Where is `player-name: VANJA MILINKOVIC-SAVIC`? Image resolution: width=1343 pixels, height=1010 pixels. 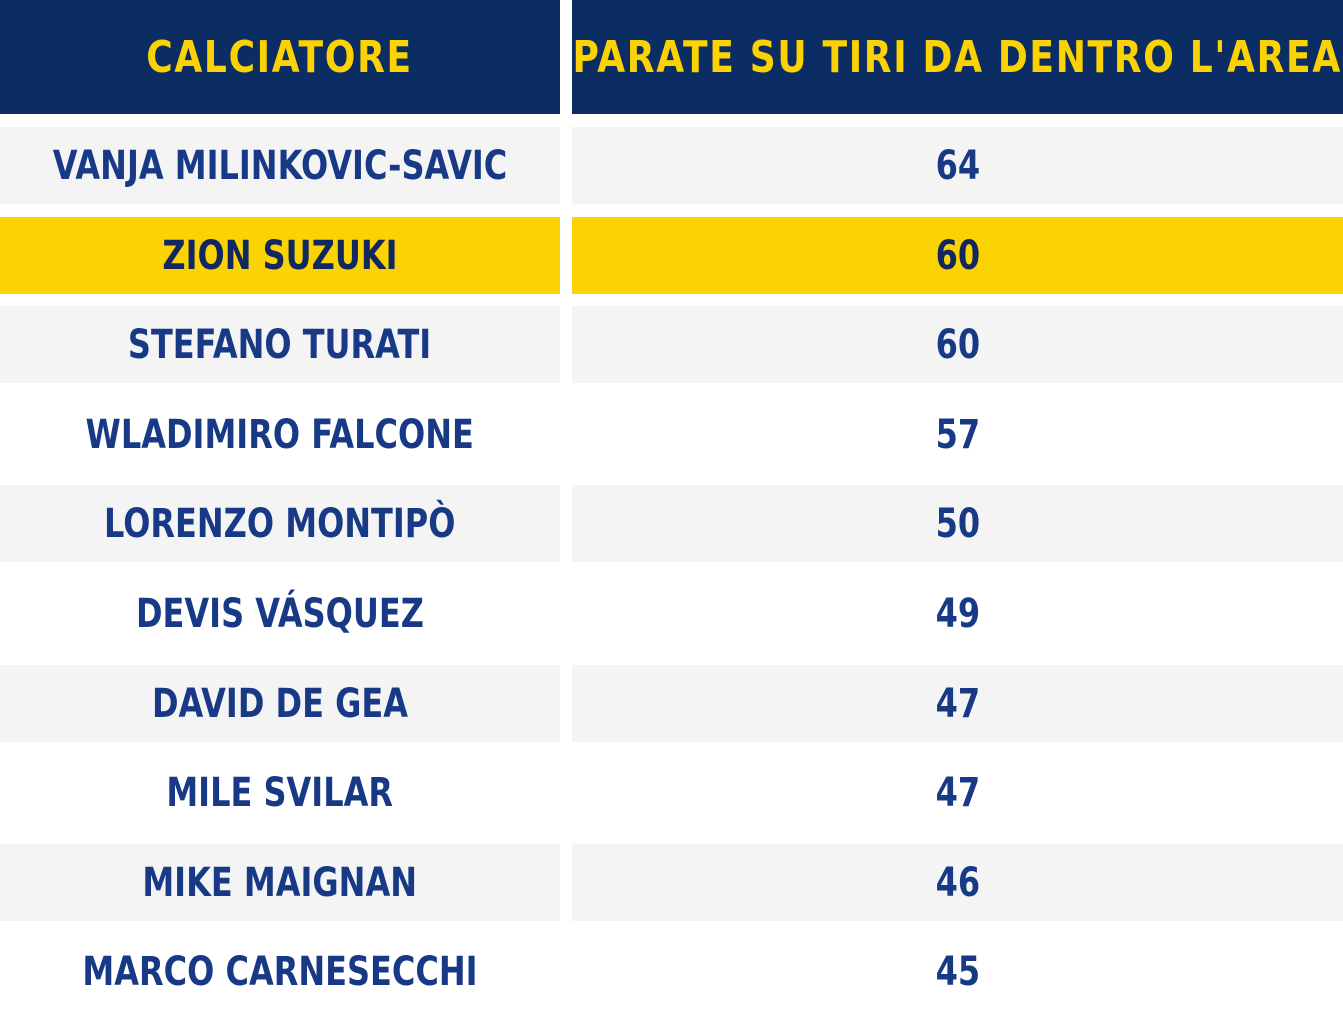
player-name: VANJA MILINKOVIC-SAVIC is located at coordinates (280, 165).